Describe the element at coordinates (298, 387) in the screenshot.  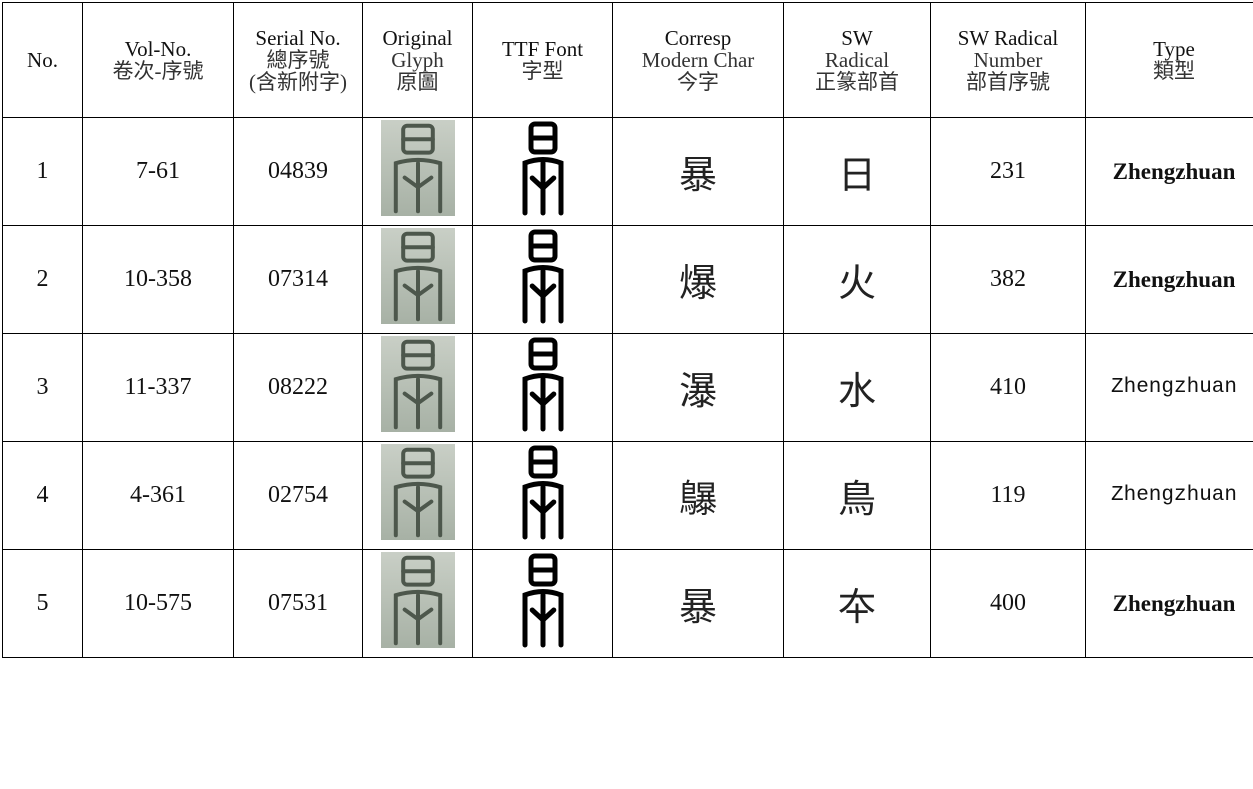
I see `cell: 08222` at that location.